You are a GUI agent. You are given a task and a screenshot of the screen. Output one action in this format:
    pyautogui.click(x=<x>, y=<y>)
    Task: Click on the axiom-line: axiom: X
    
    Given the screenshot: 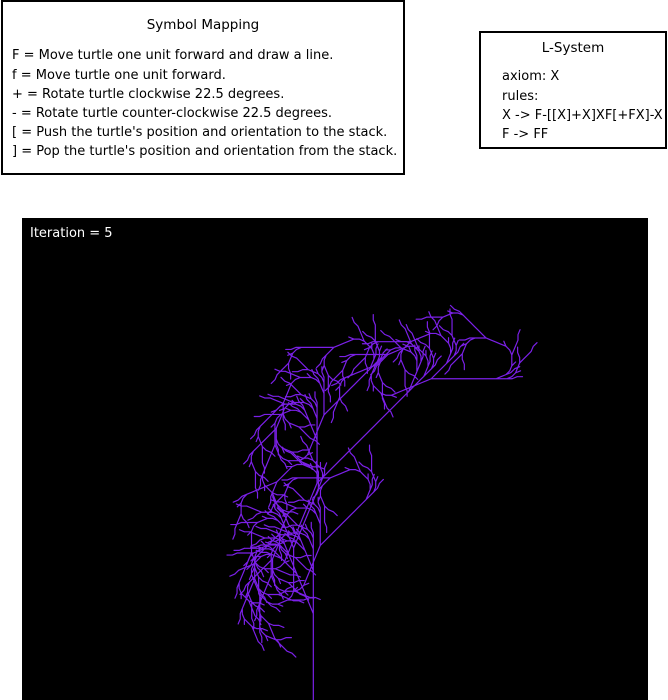 What is the action you would take?
    pyautogui.click(x=531, y=76)
    